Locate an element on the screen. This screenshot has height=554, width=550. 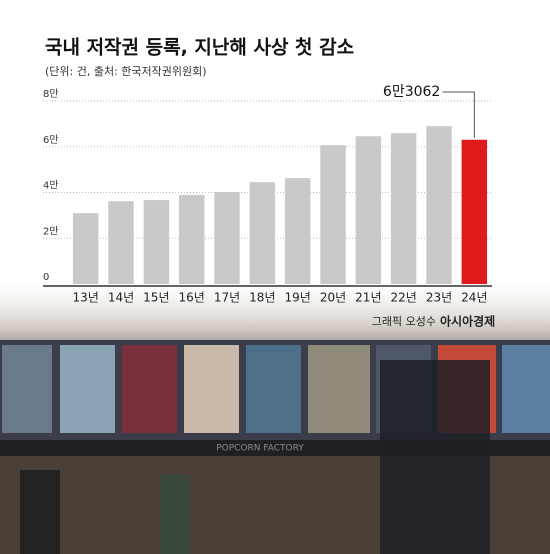
x-tick-label: 24년 is located at coordinates (474, 298).